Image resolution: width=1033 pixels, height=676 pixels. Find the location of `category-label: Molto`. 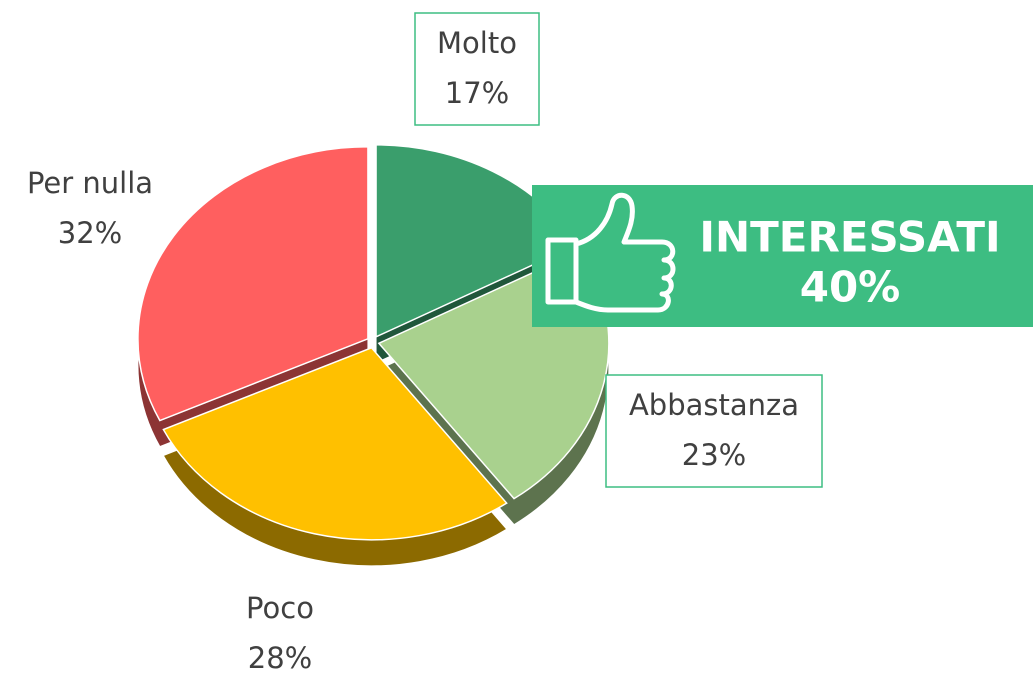

category-label: Molto is located at coordinates (477, 43).